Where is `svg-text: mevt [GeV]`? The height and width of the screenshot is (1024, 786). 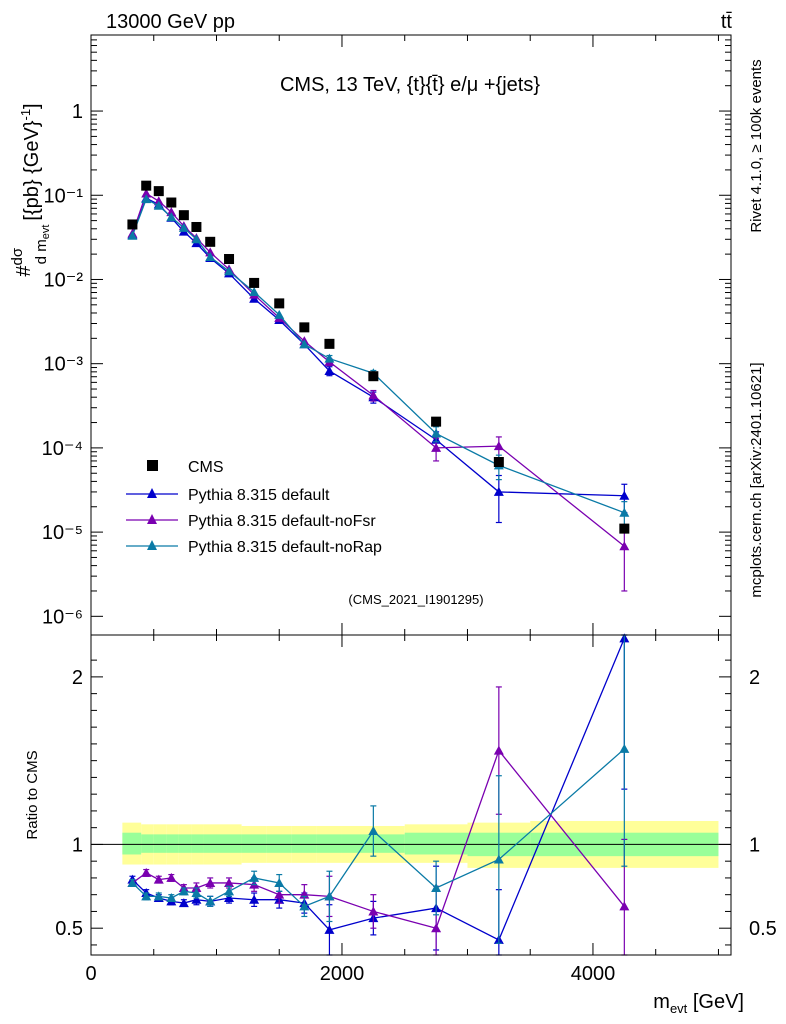 svg-text: mevt [GeV] is located at coordinates (698, 1003).